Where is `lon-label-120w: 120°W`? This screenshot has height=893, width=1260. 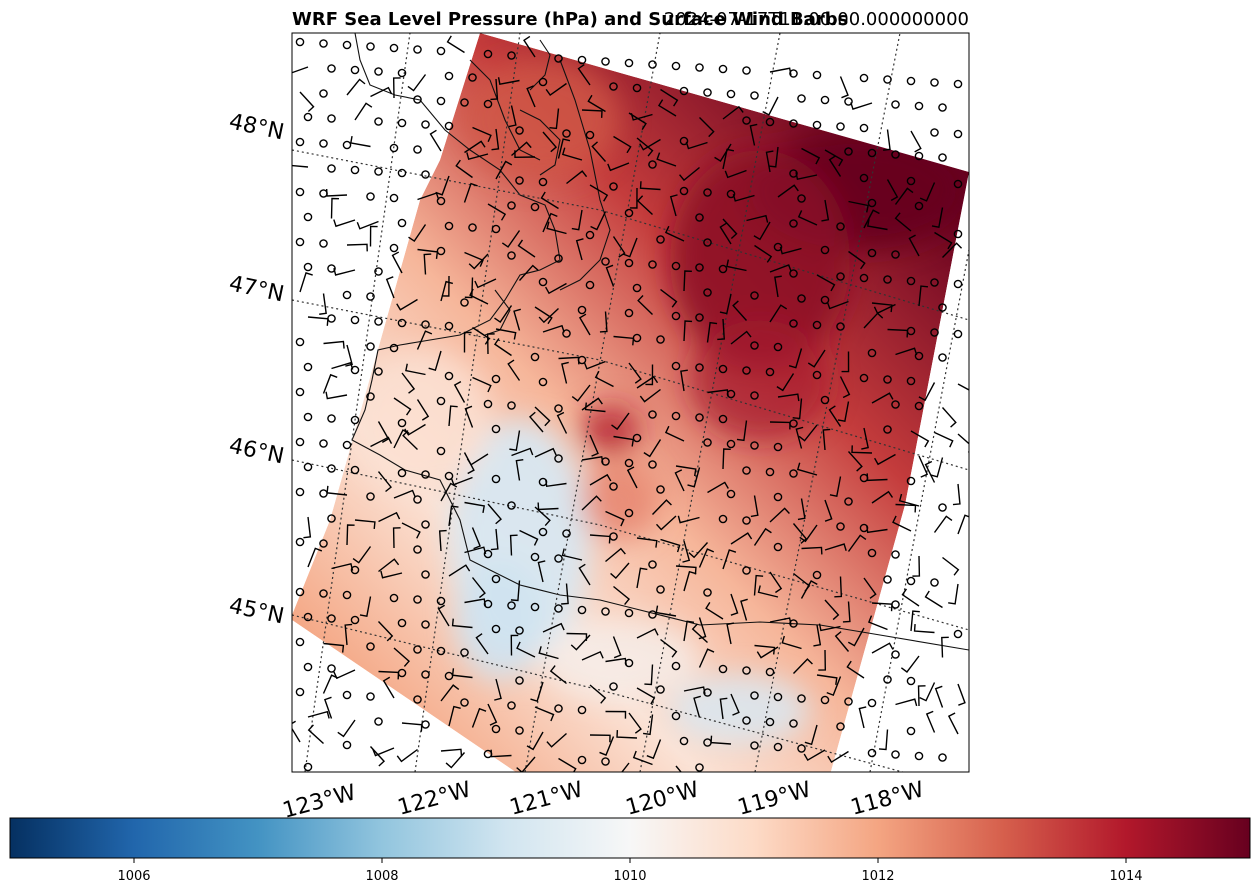
lon-label-120w: 120°W is located at coordinates (662, 799).